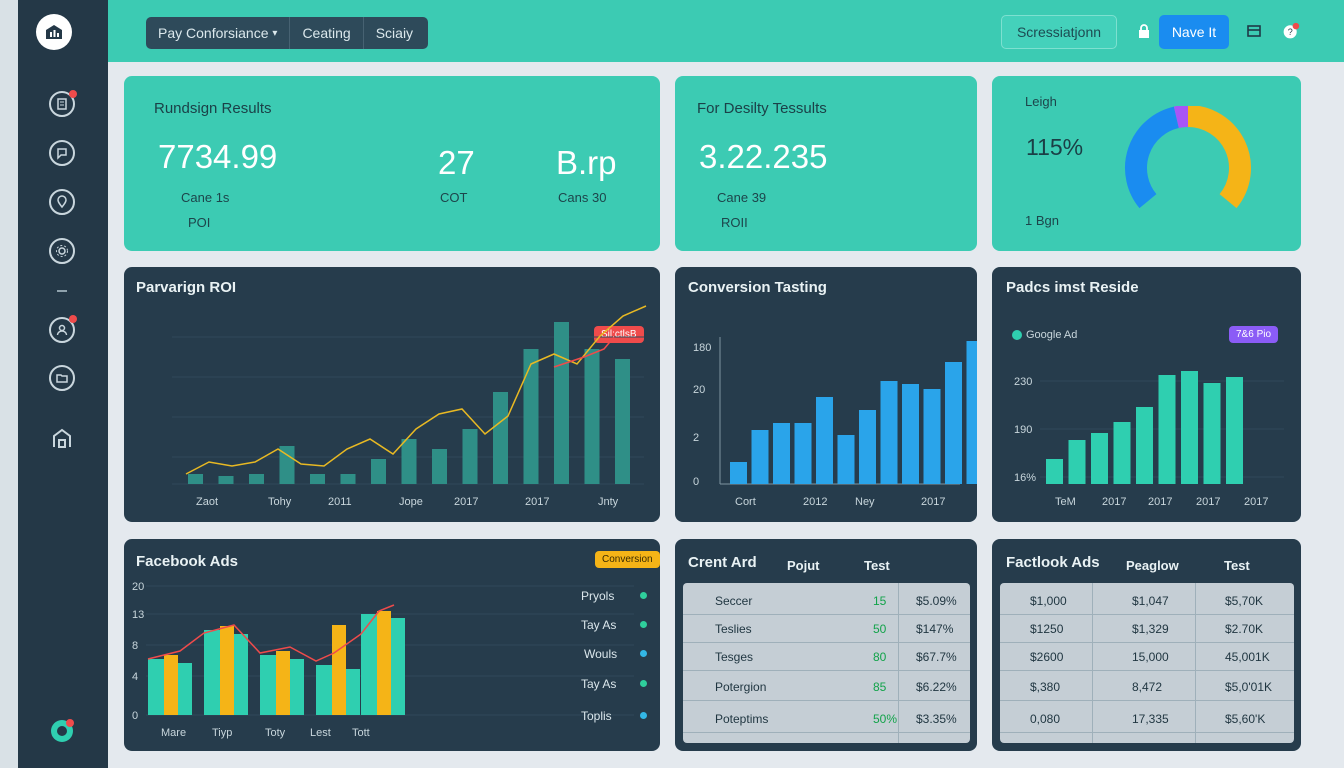 The height and width of the screenshot is (768, 1344). What do you see at coordinates (62, 291) in the screenshot?
I see `sidebar-divider` at bounding box center [62, 291].